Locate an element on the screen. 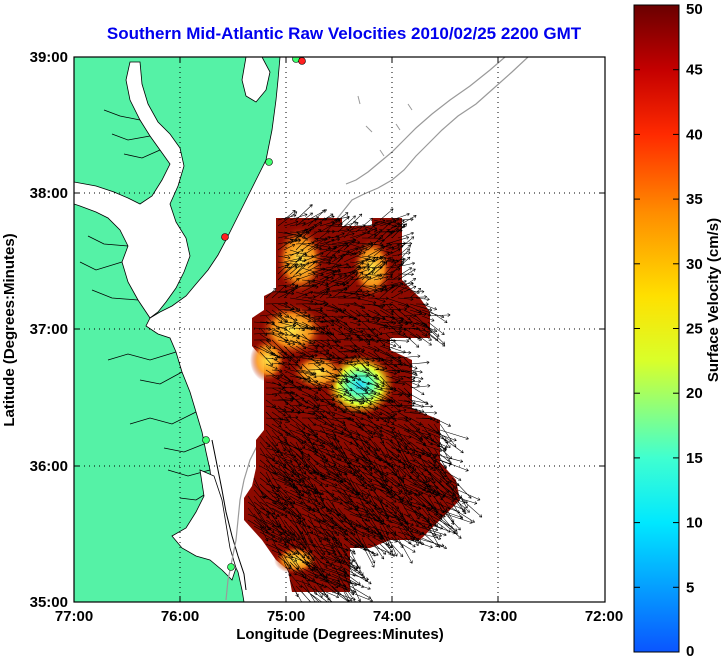 The image size is (724, 659). colorbar-gradient is located at coordinates (656, 328).